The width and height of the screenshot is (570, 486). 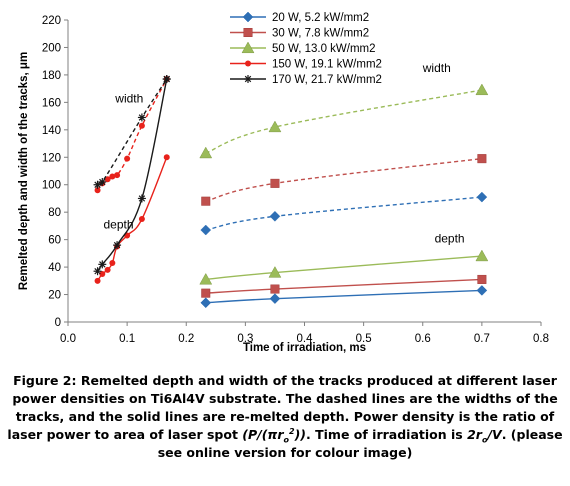 What do you see at coordinates (51, 21) in the screenshot?
I see `y-tick-label: 220` at bounding box center [51, 21].